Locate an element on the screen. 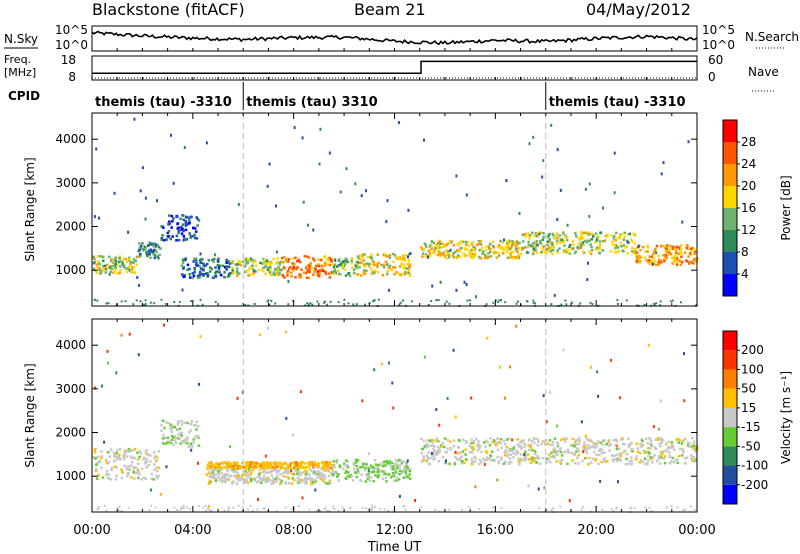 The height and width of the screenshot is (554, 800). power-ground-cell is located at coordinates (681, 302).